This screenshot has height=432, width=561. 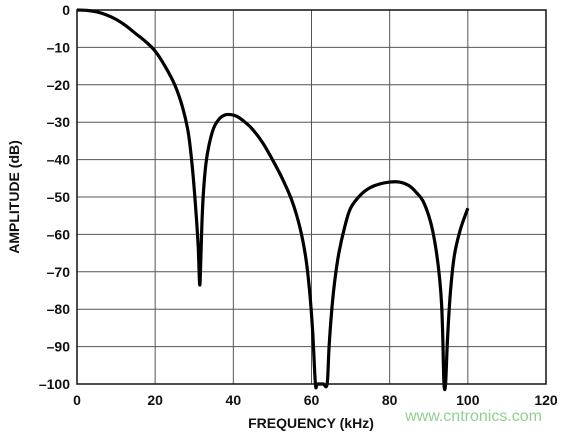 What do you see at coordinates (59, 309) in the screenshot?
I see `y-tick-label: –80` at bounding box center [59, 309].